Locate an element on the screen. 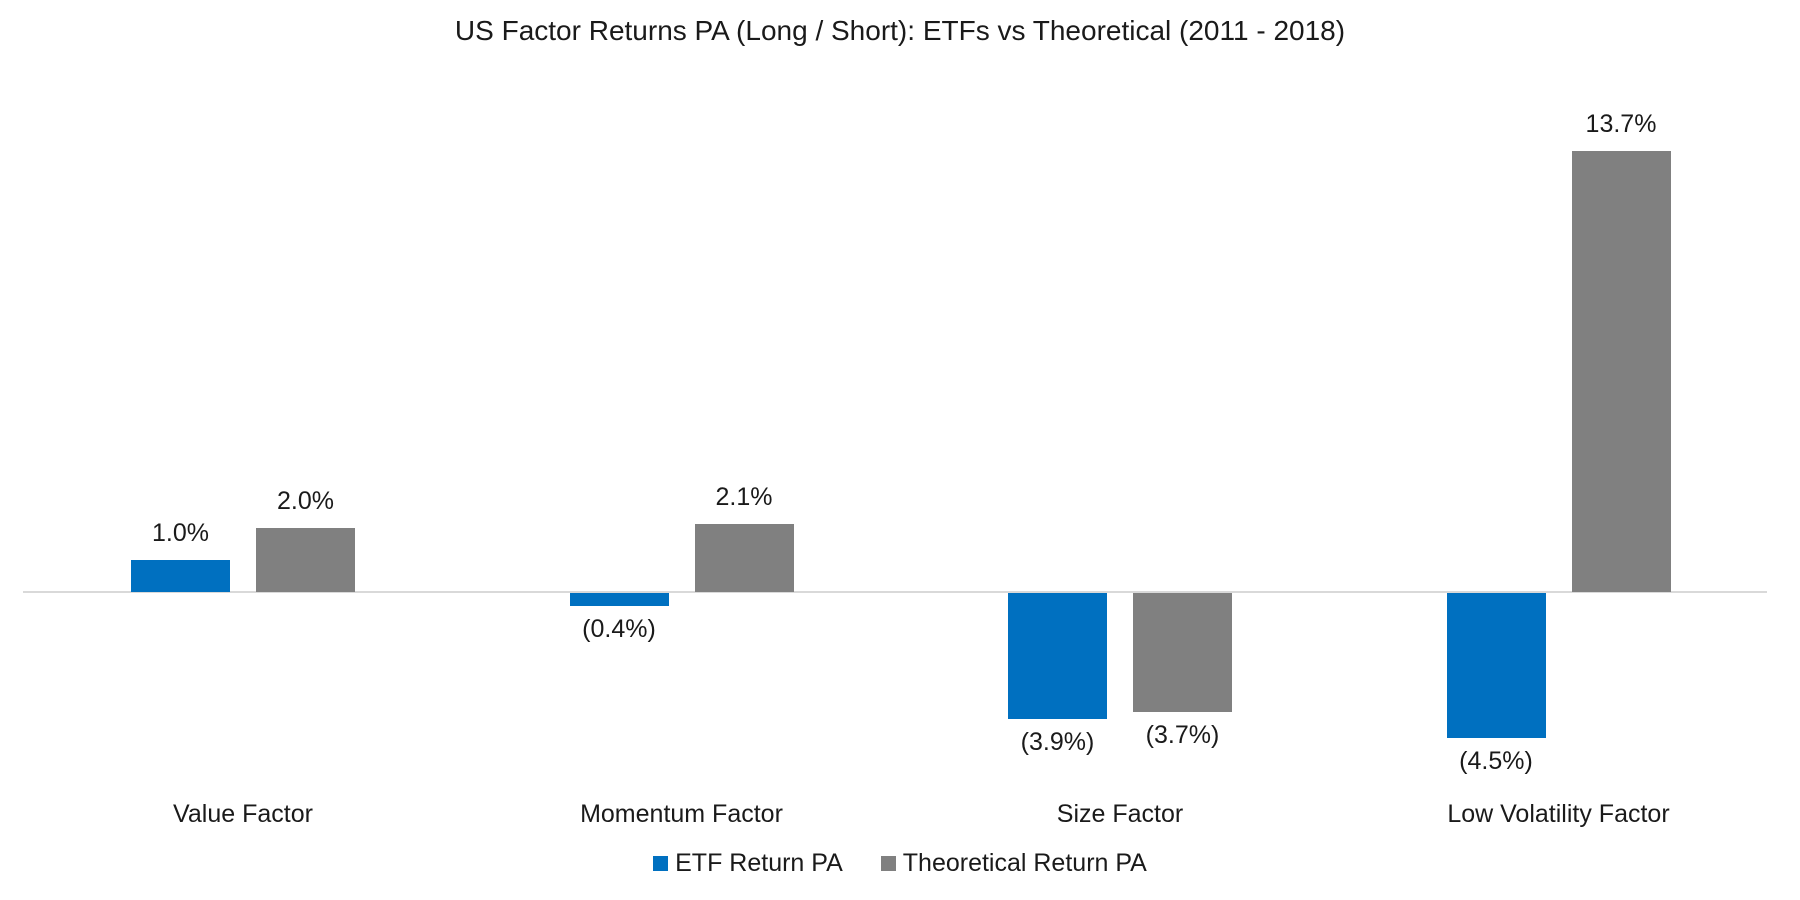  legend-item-etf-return-pa: ETF Return PA is located at coordinates (748, 863).